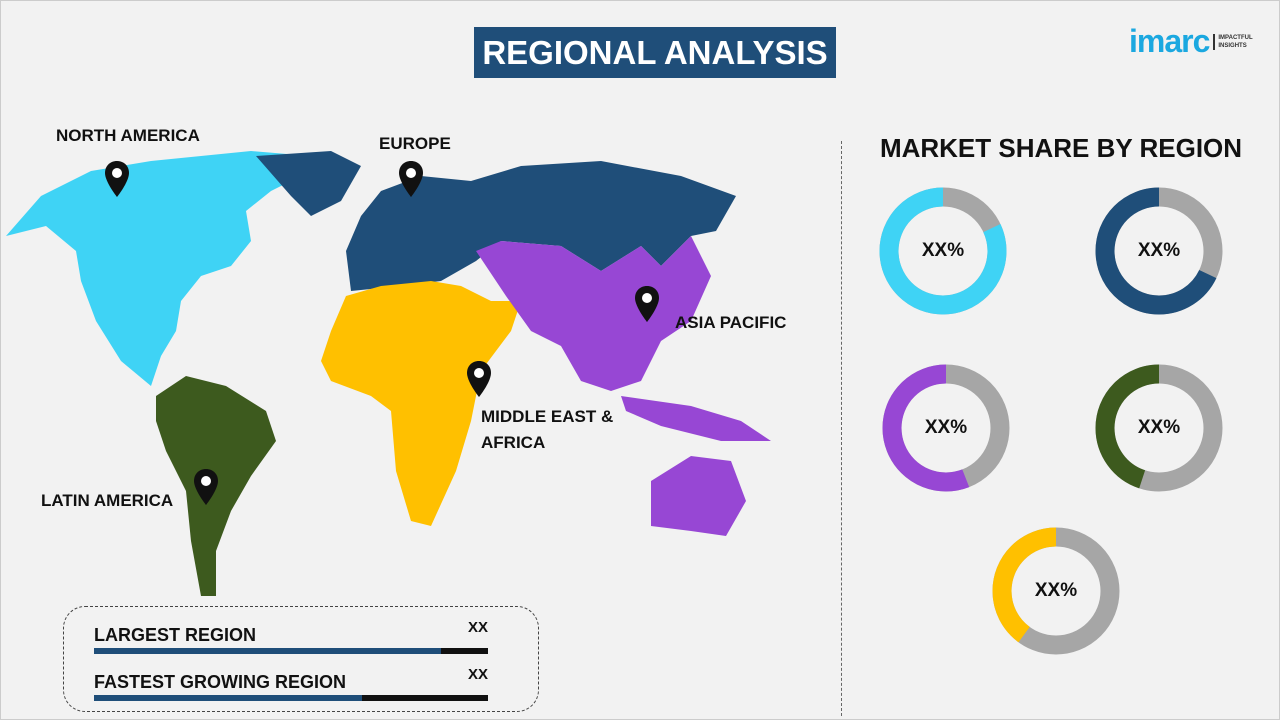 Image resolution: width=1280 pixels, height=720 pixels. What do you see at coordinates (415, 143) in the screenshot?
I see `label-europe: EUROPE` at bounding box center [415, 143].